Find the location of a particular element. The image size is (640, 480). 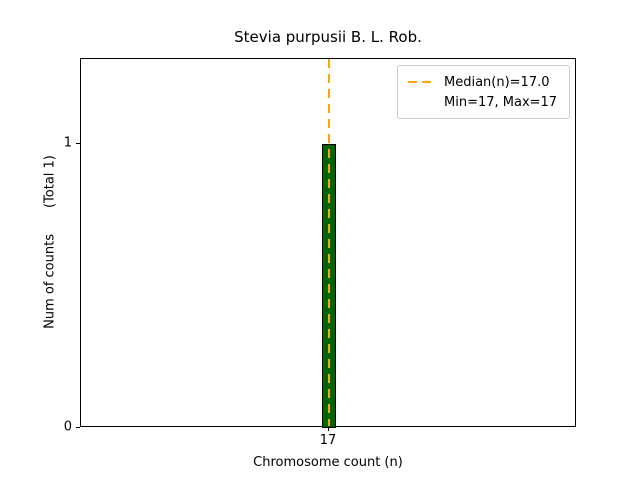

legend-entry-median: Median(n)=17.0 is located at coordinates (483, 82).